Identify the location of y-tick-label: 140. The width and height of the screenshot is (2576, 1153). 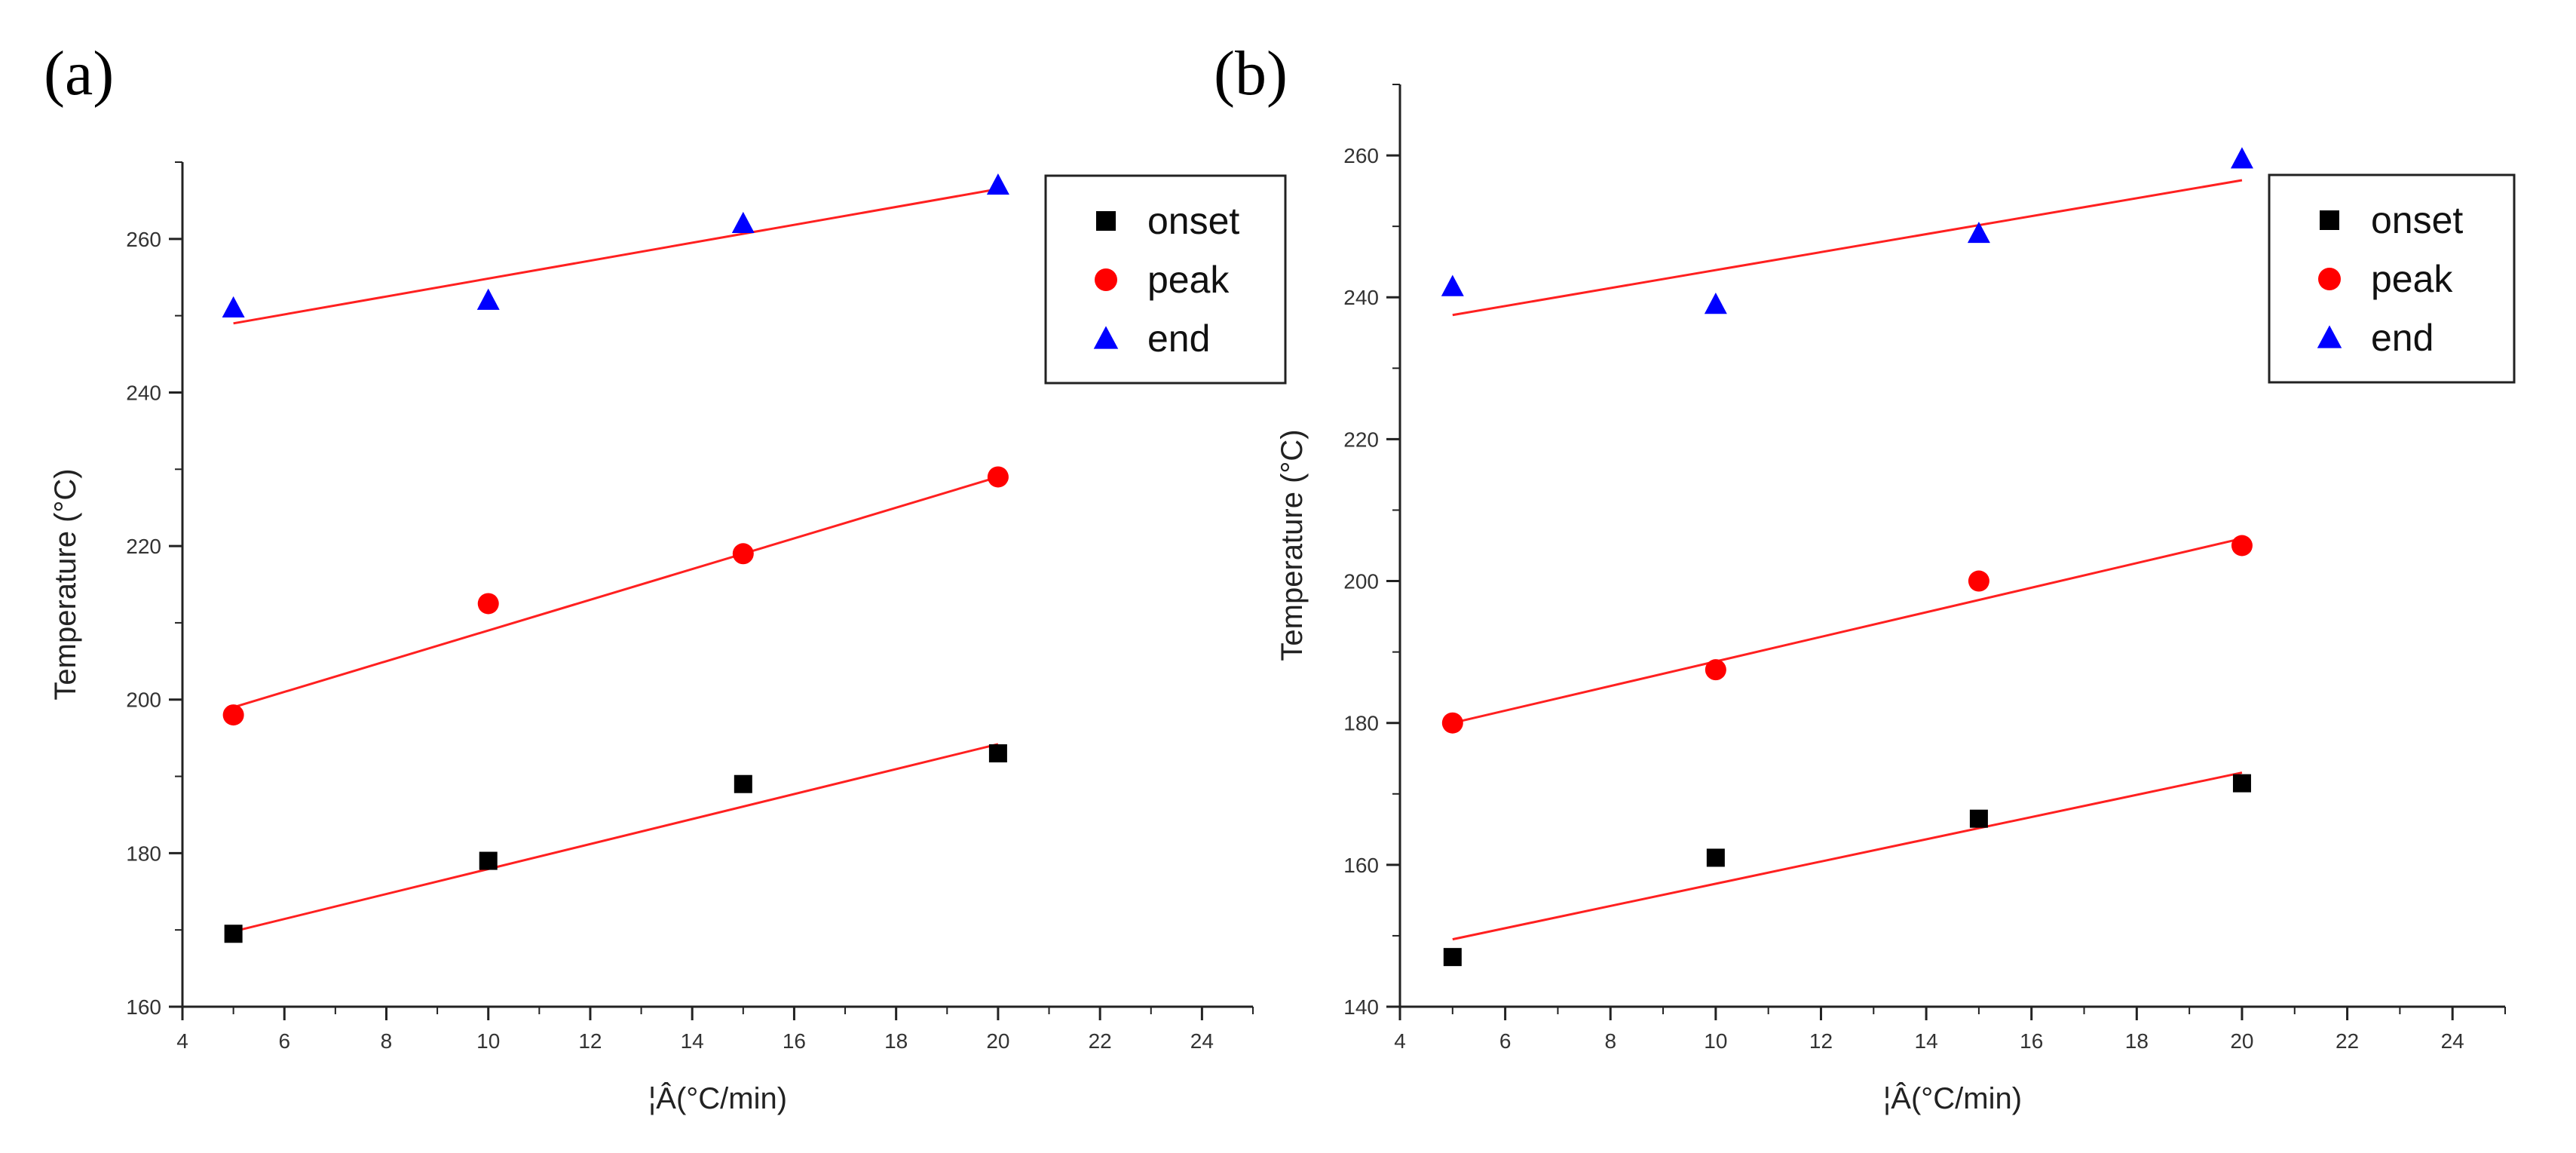
(1361, 1007).